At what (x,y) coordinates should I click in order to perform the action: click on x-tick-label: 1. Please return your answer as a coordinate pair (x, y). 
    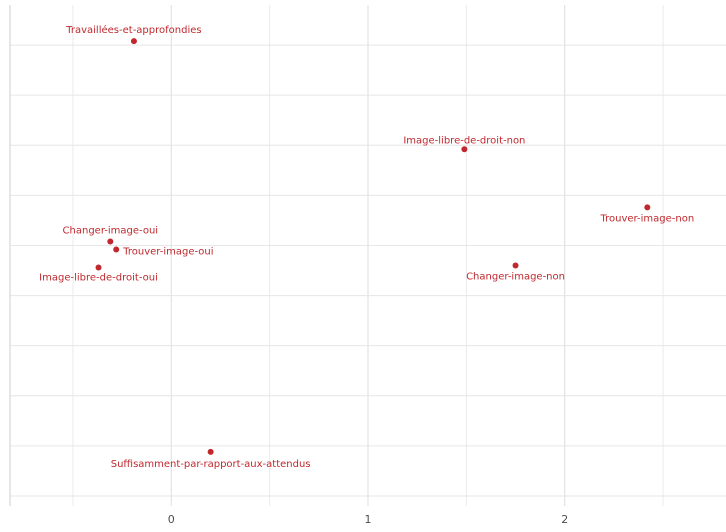
    Looking at the image, I should click on (368, 519).